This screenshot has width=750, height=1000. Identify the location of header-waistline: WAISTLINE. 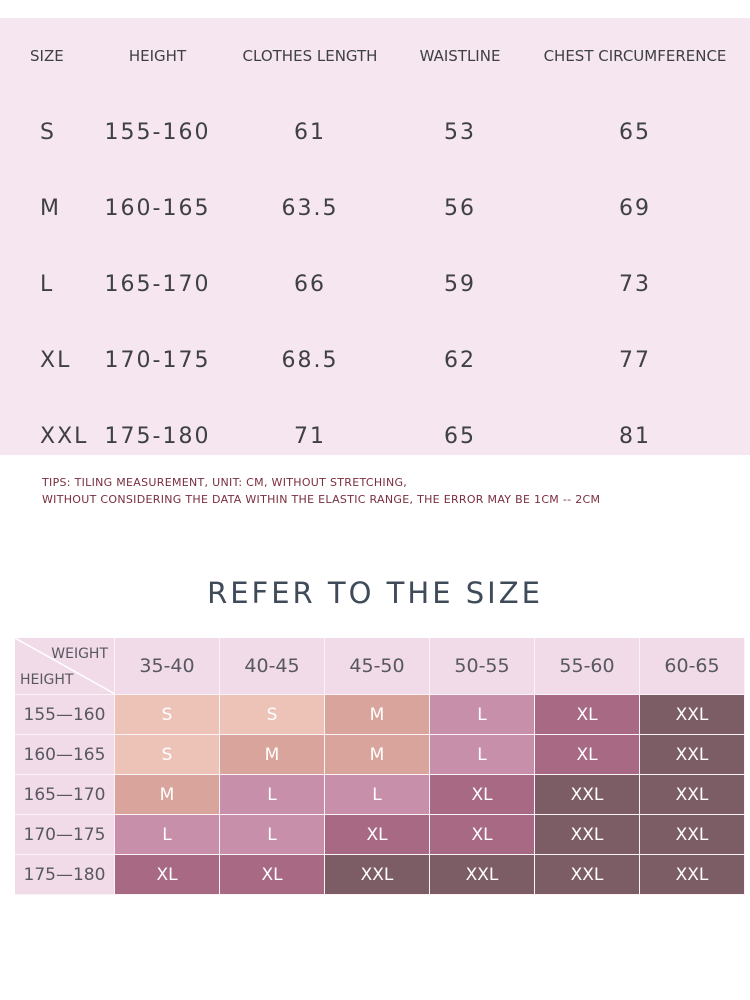
(460, 56).